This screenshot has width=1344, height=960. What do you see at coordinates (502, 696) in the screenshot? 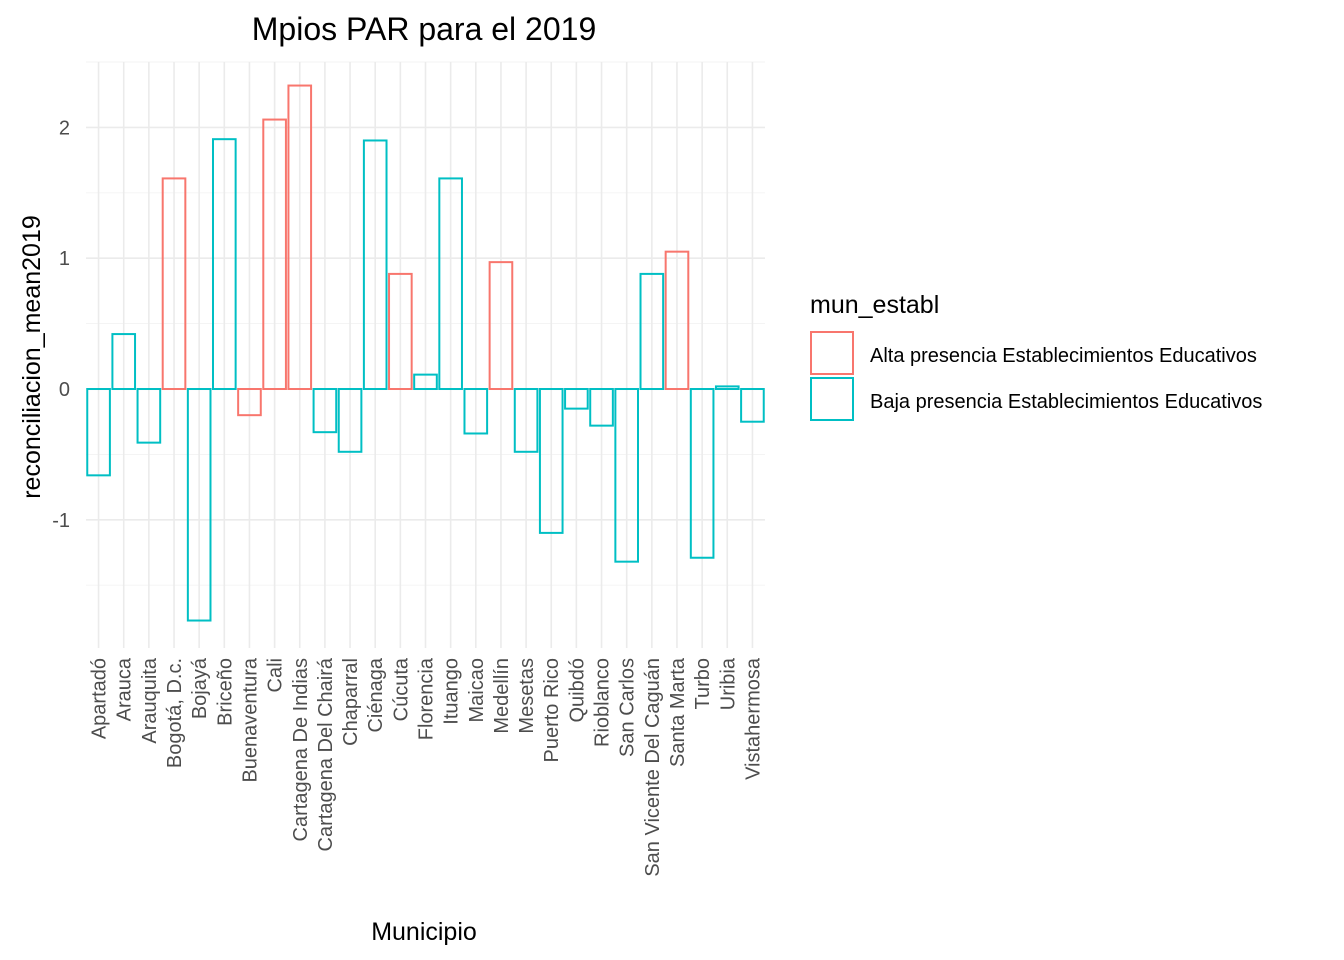
I see `x-tick-label: Medellín` at bounding box center [502, 696].